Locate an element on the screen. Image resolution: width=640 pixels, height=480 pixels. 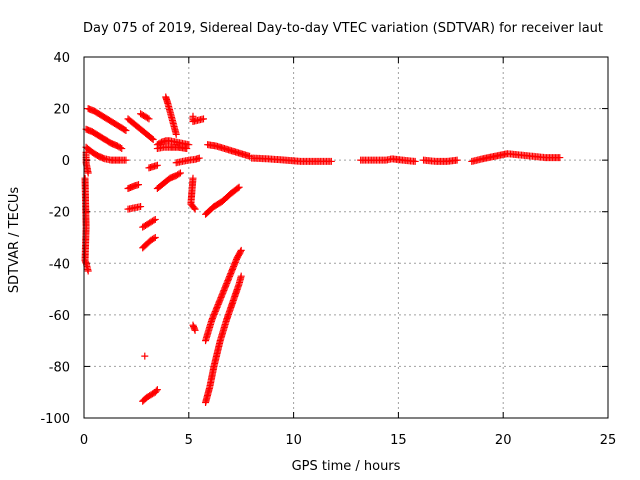
y-tick-label-0: -100 is located at coordinates (55, 419).